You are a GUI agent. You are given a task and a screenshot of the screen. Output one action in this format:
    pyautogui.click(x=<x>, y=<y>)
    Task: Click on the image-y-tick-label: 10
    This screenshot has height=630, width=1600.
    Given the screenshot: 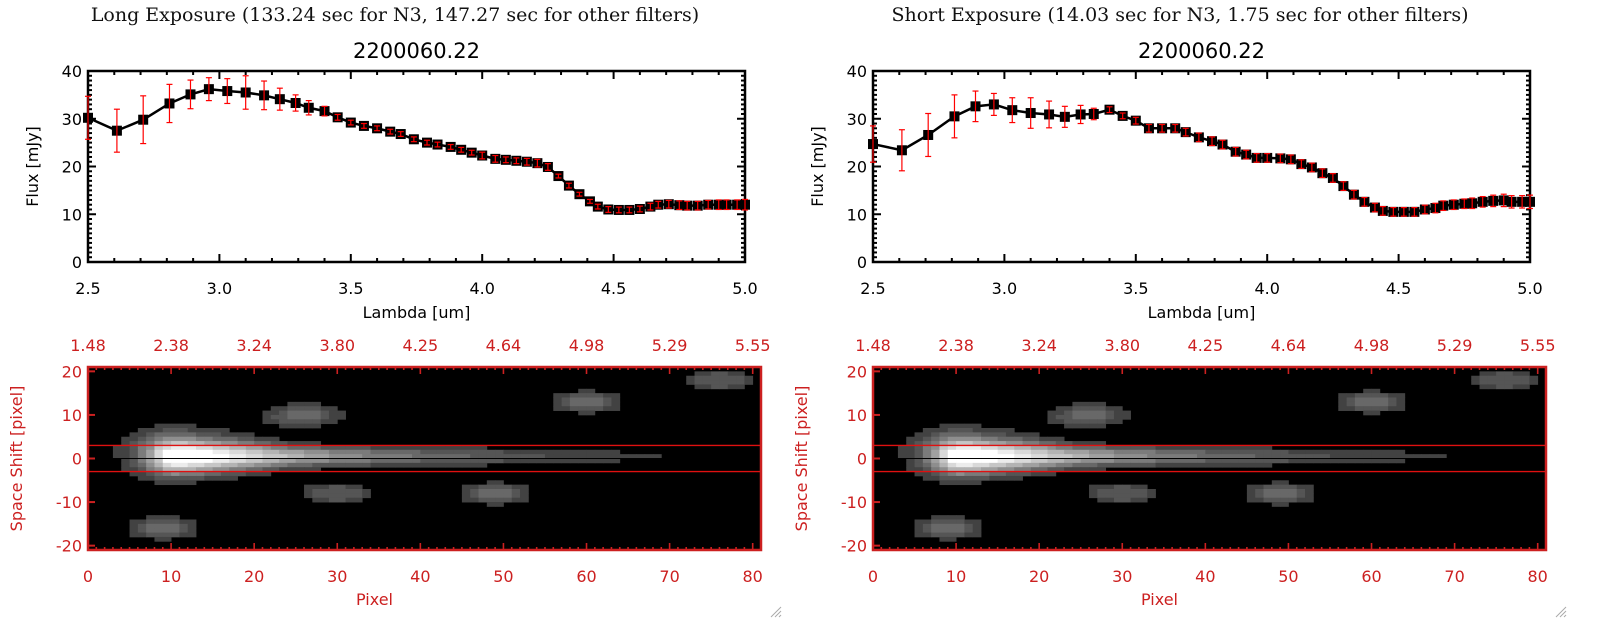 What is the action you would take?
    pyautogui.click(x=857, y=415)
    